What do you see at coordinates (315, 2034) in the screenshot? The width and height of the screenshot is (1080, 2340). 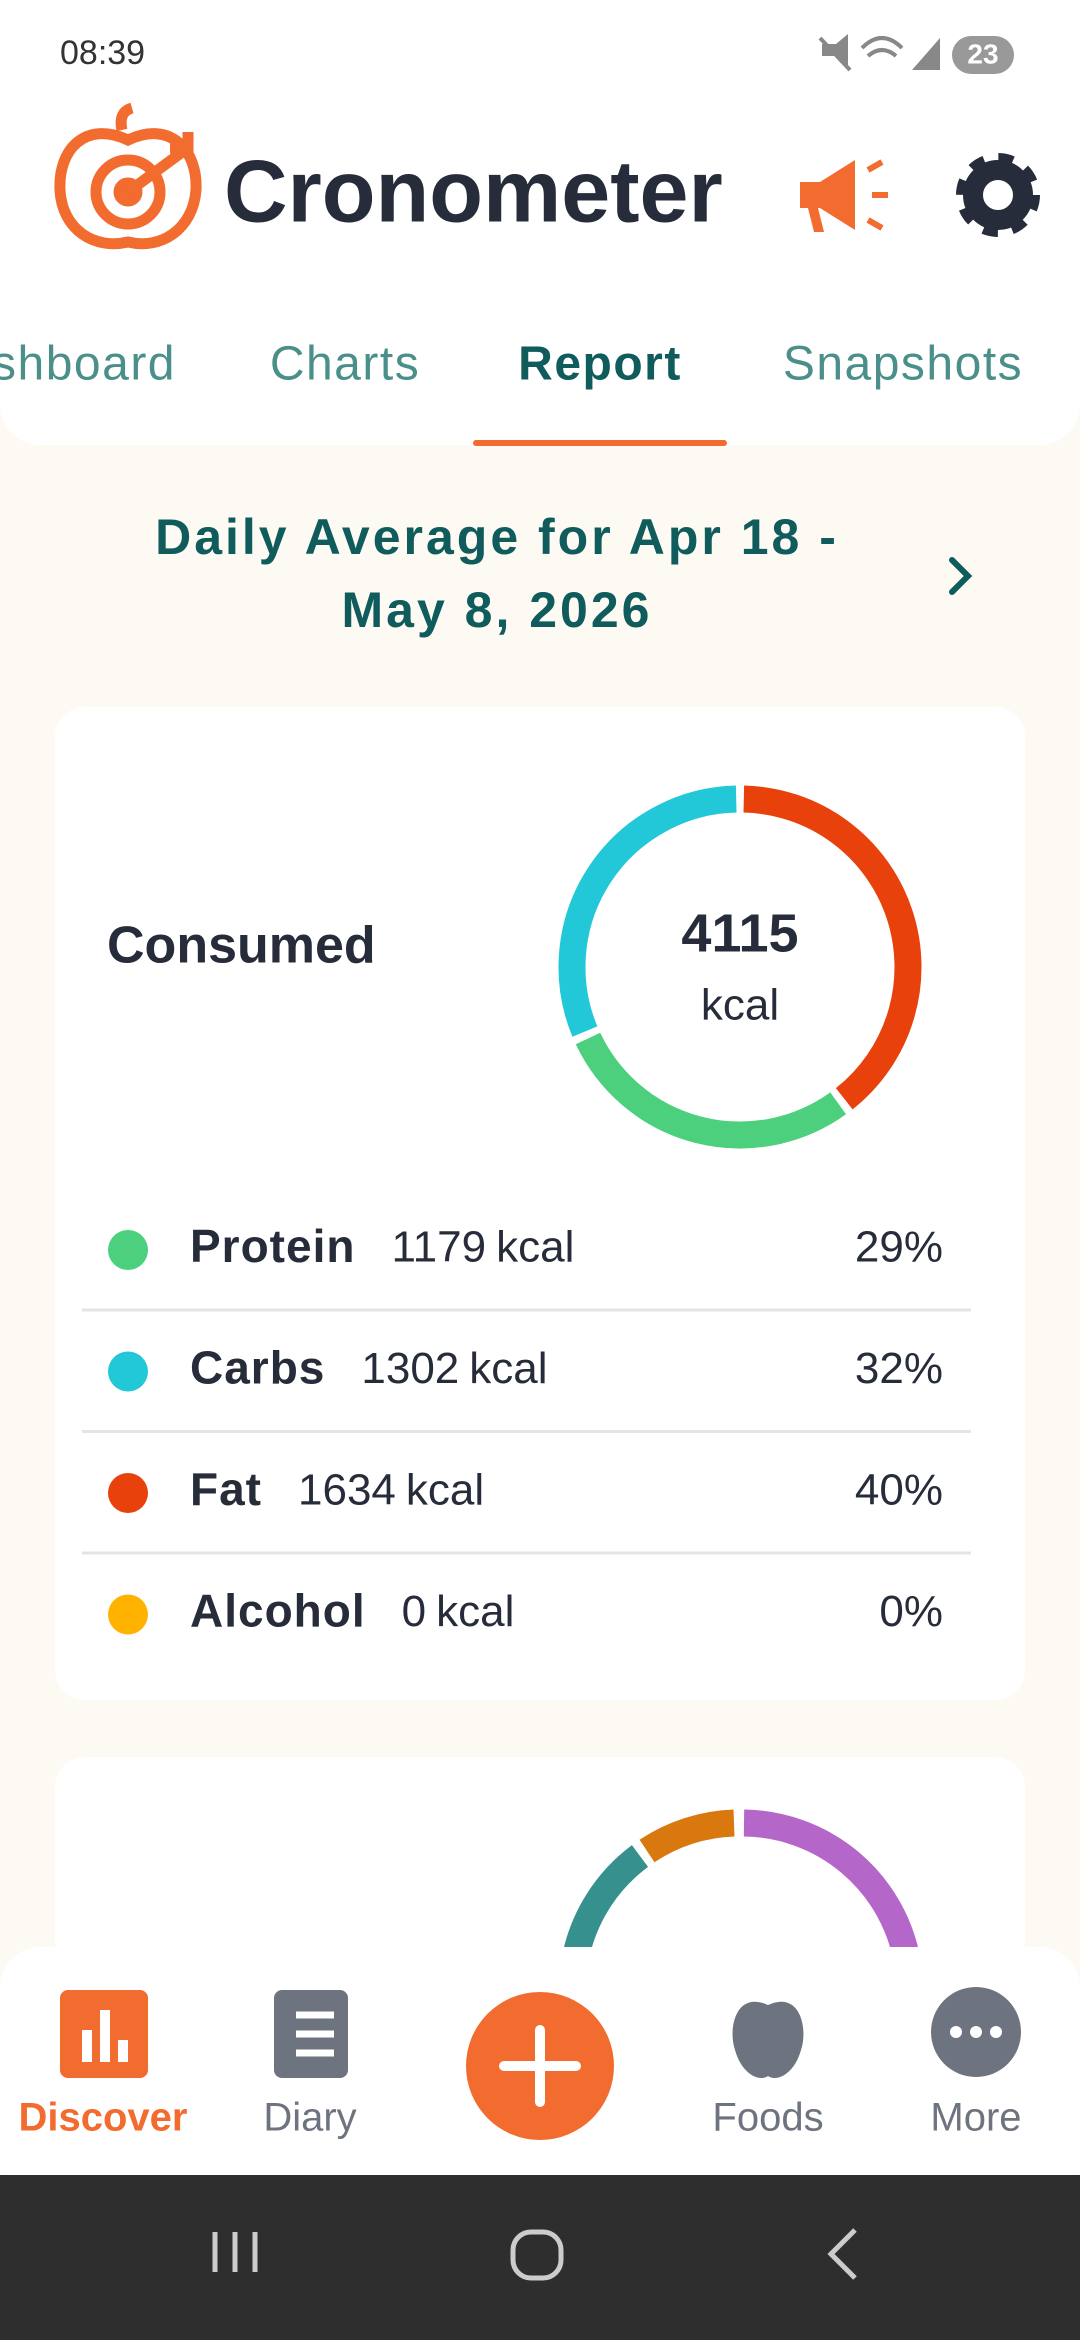 I see `diary-icon-lines` at bounding box center [315, 2034].